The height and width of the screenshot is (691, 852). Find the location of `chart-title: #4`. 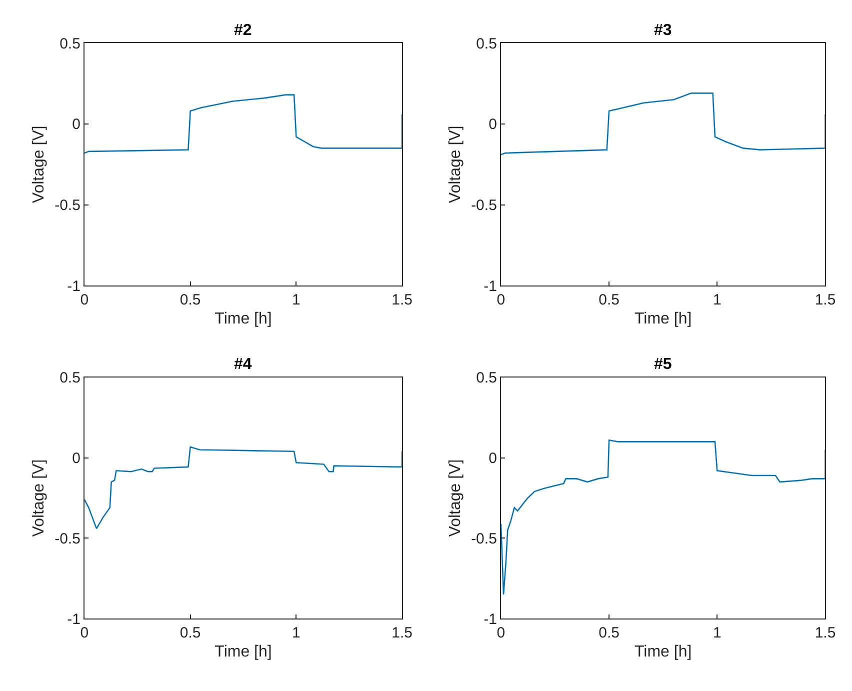

chart-title: #4 is located at coordinates (243, 364).